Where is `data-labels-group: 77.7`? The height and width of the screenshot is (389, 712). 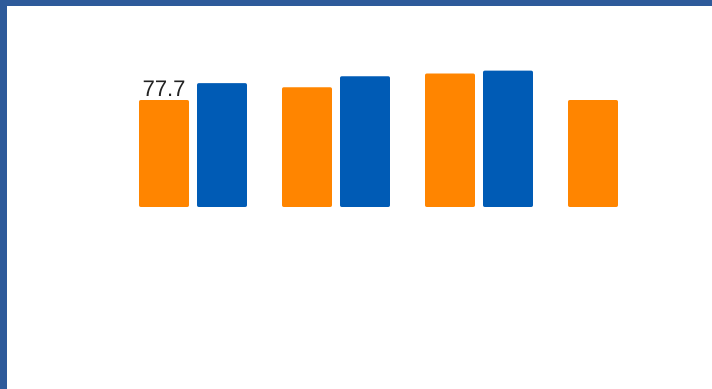
data-labels-group: 77.7 is located at coordinates (164, 88).